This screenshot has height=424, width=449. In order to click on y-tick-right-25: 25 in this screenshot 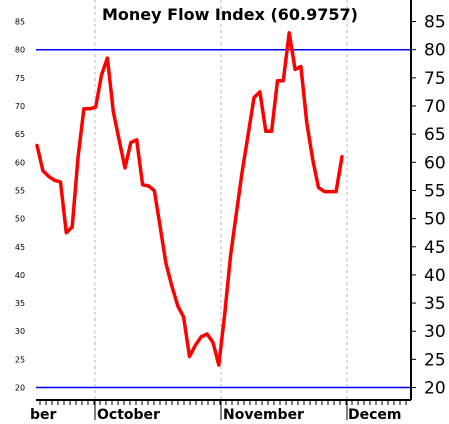, I will do `click(435, 360)`.